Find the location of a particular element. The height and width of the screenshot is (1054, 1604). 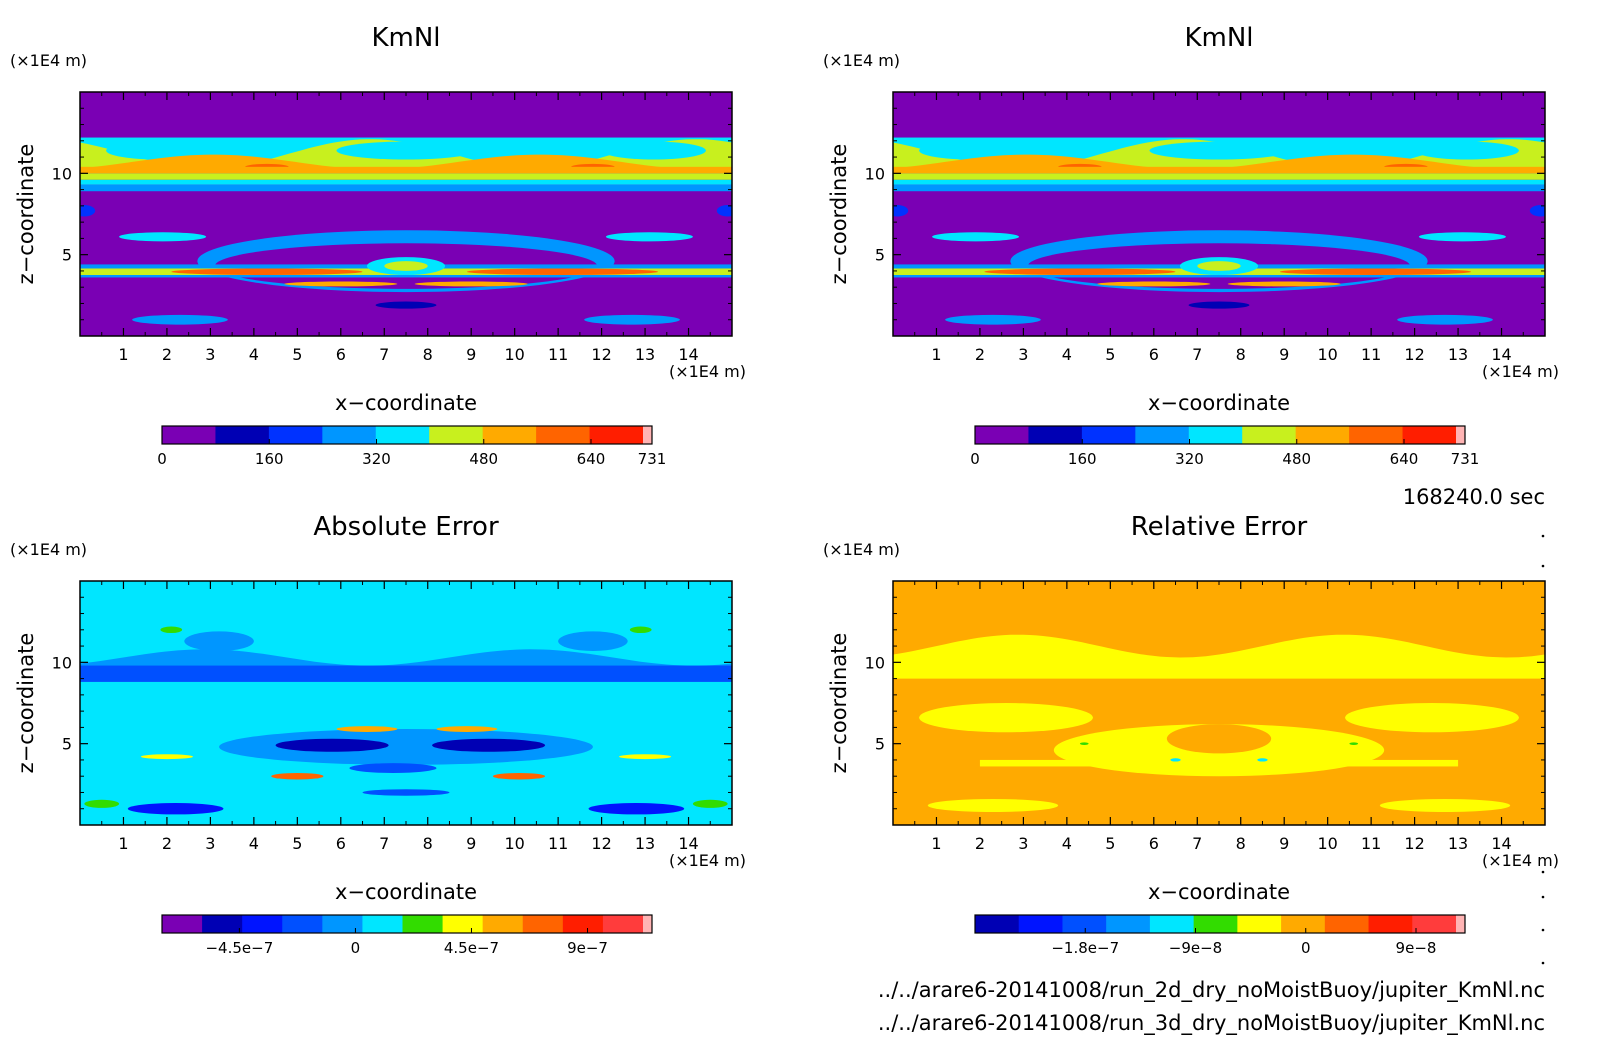

chart-title: Relative Error is located at coordinates (1219, 527).